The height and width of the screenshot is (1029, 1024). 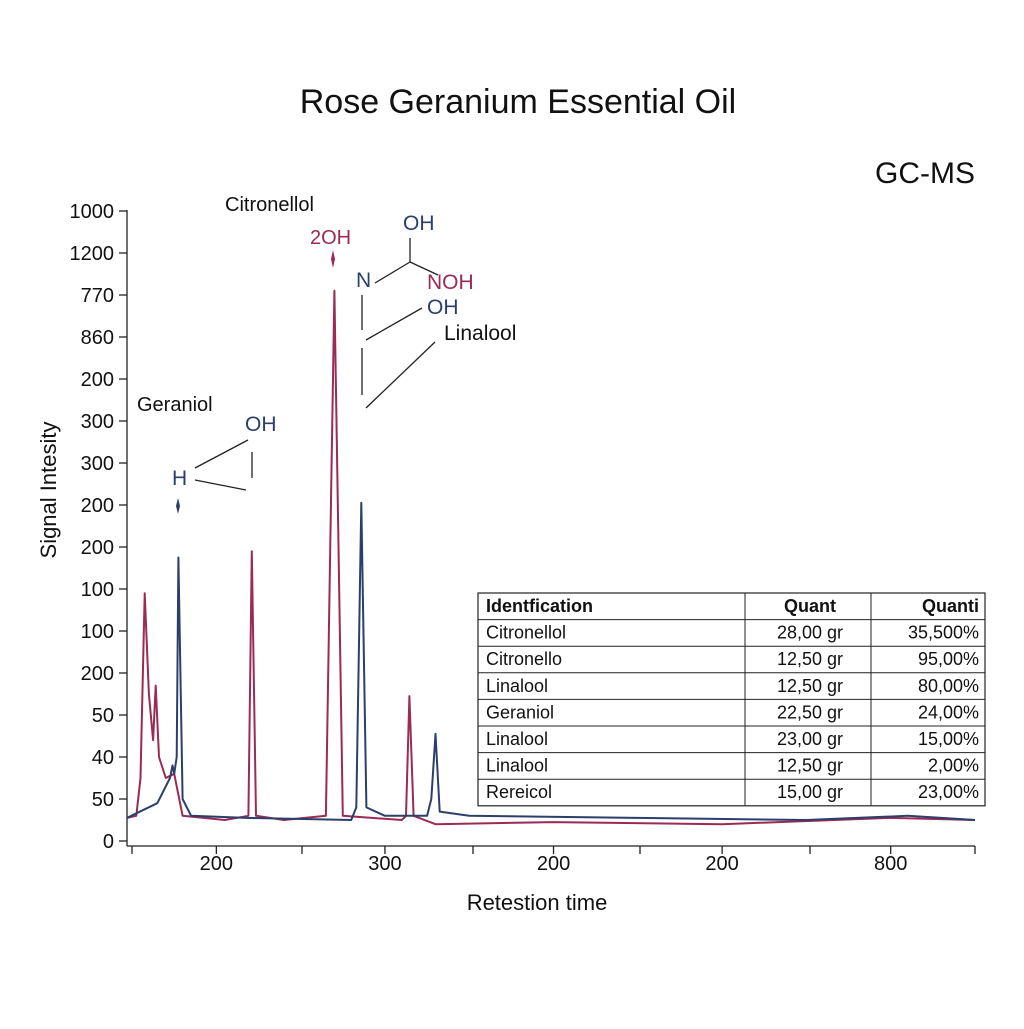 I want to click on table-cell: 23,00%, so click(x=948, y=792).